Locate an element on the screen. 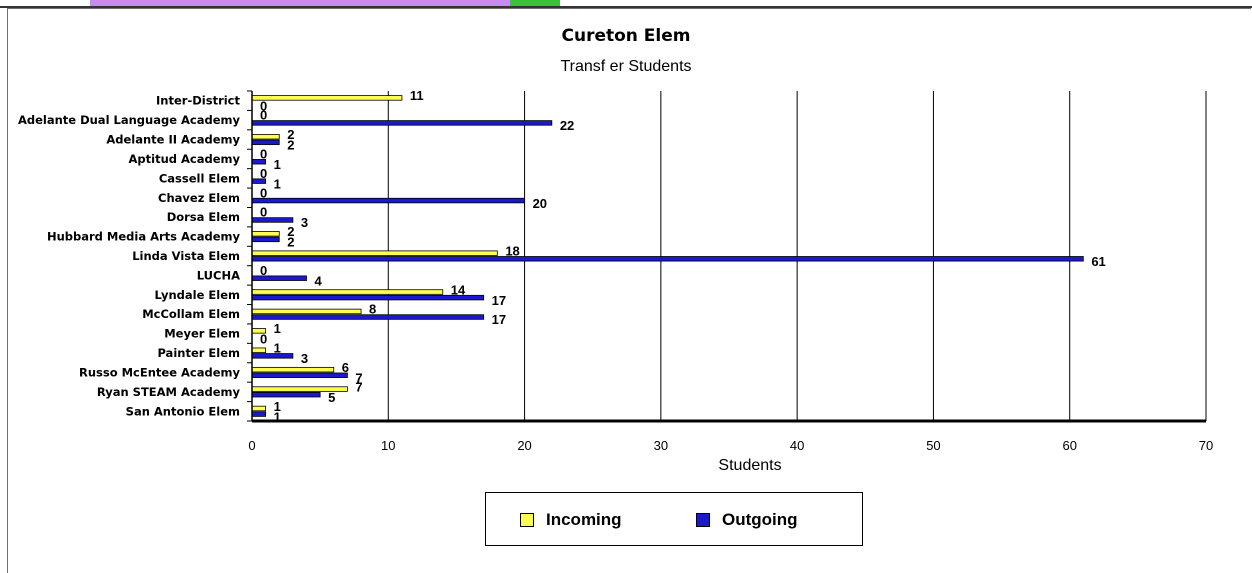  legend-item-outgoing: Outgoing is located at coordinates (747, 520).